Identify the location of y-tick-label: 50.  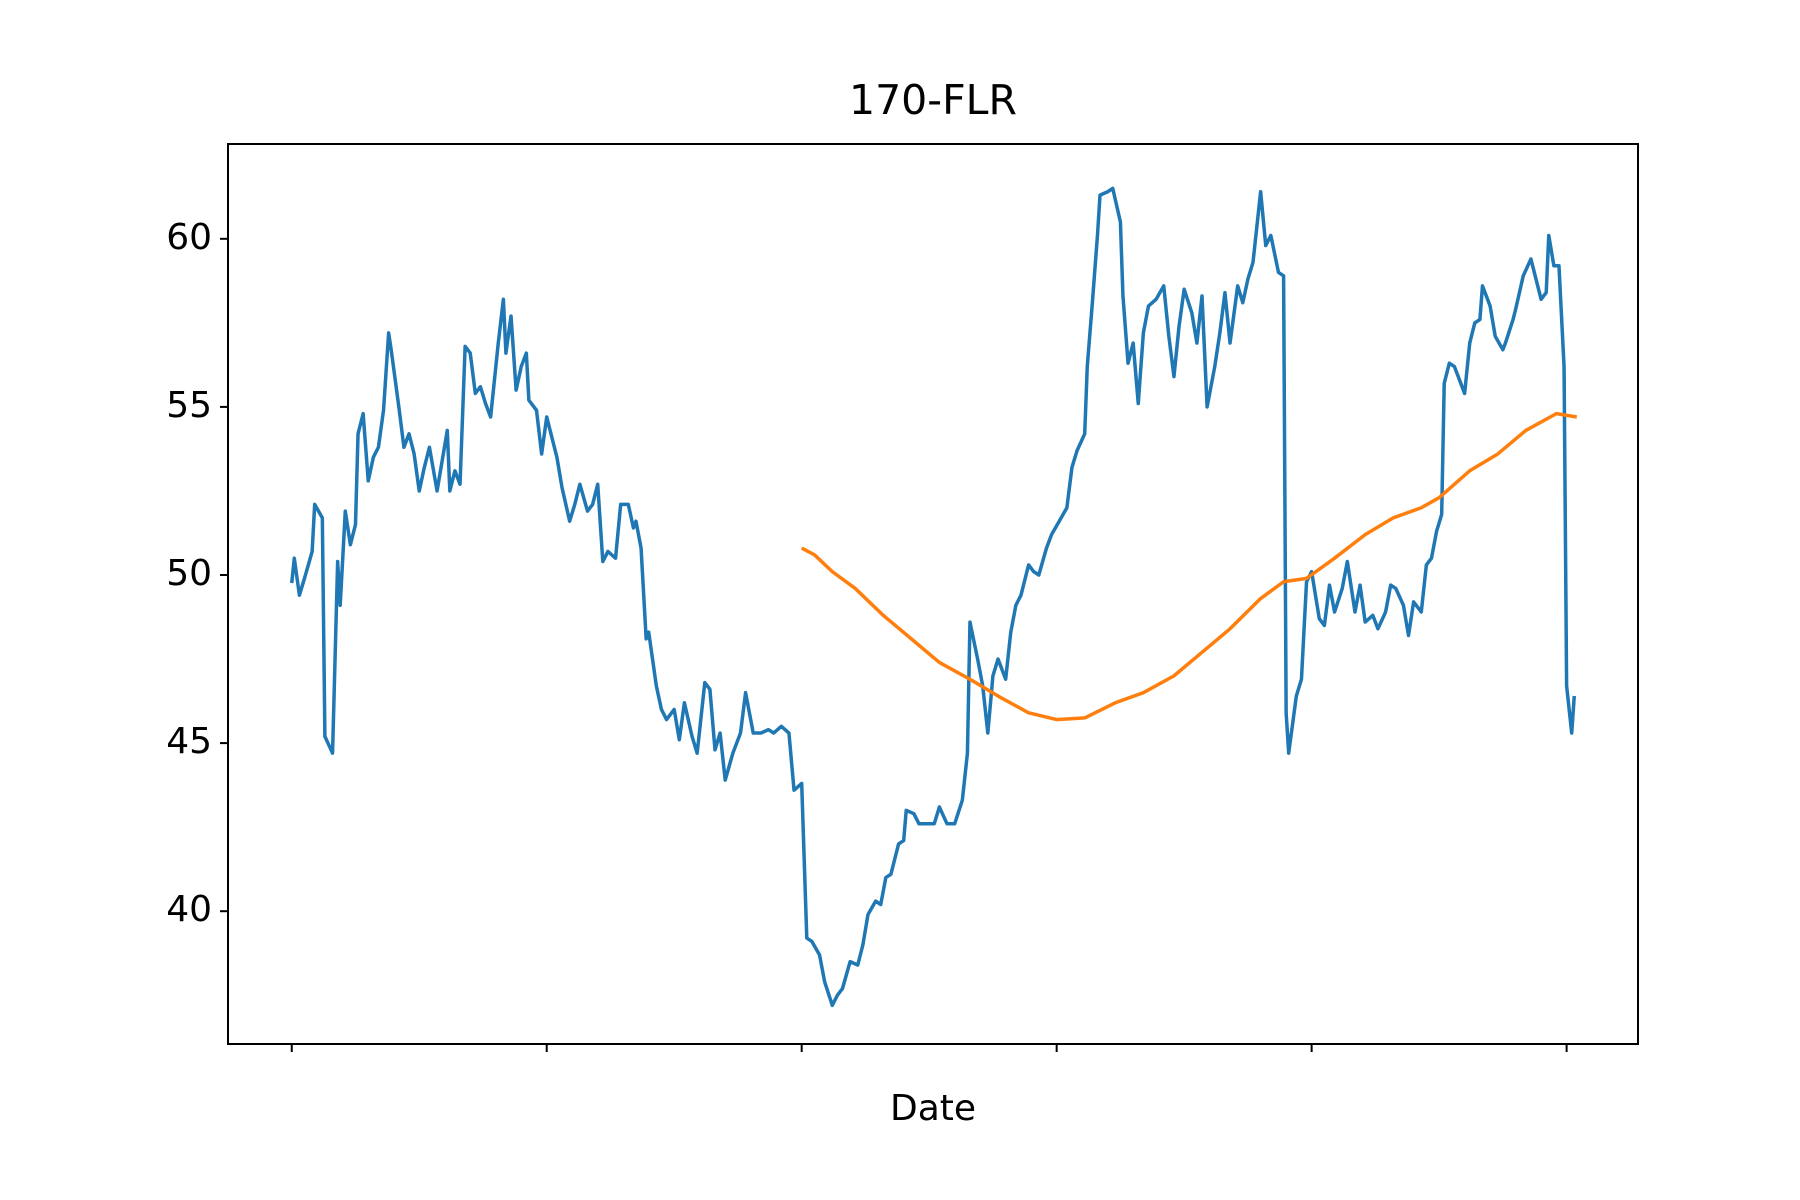
(189, 573).